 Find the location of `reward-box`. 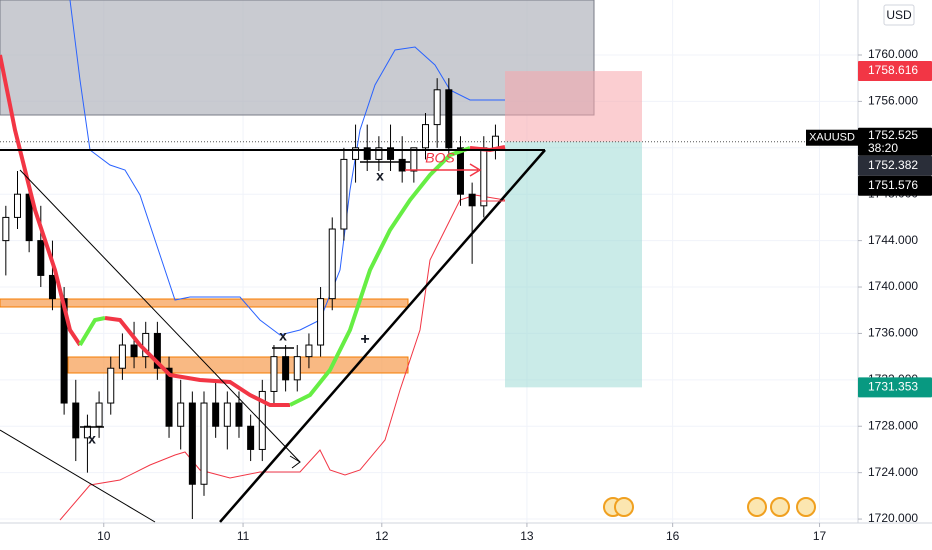

reward-box is located at coordinates (573, 264).